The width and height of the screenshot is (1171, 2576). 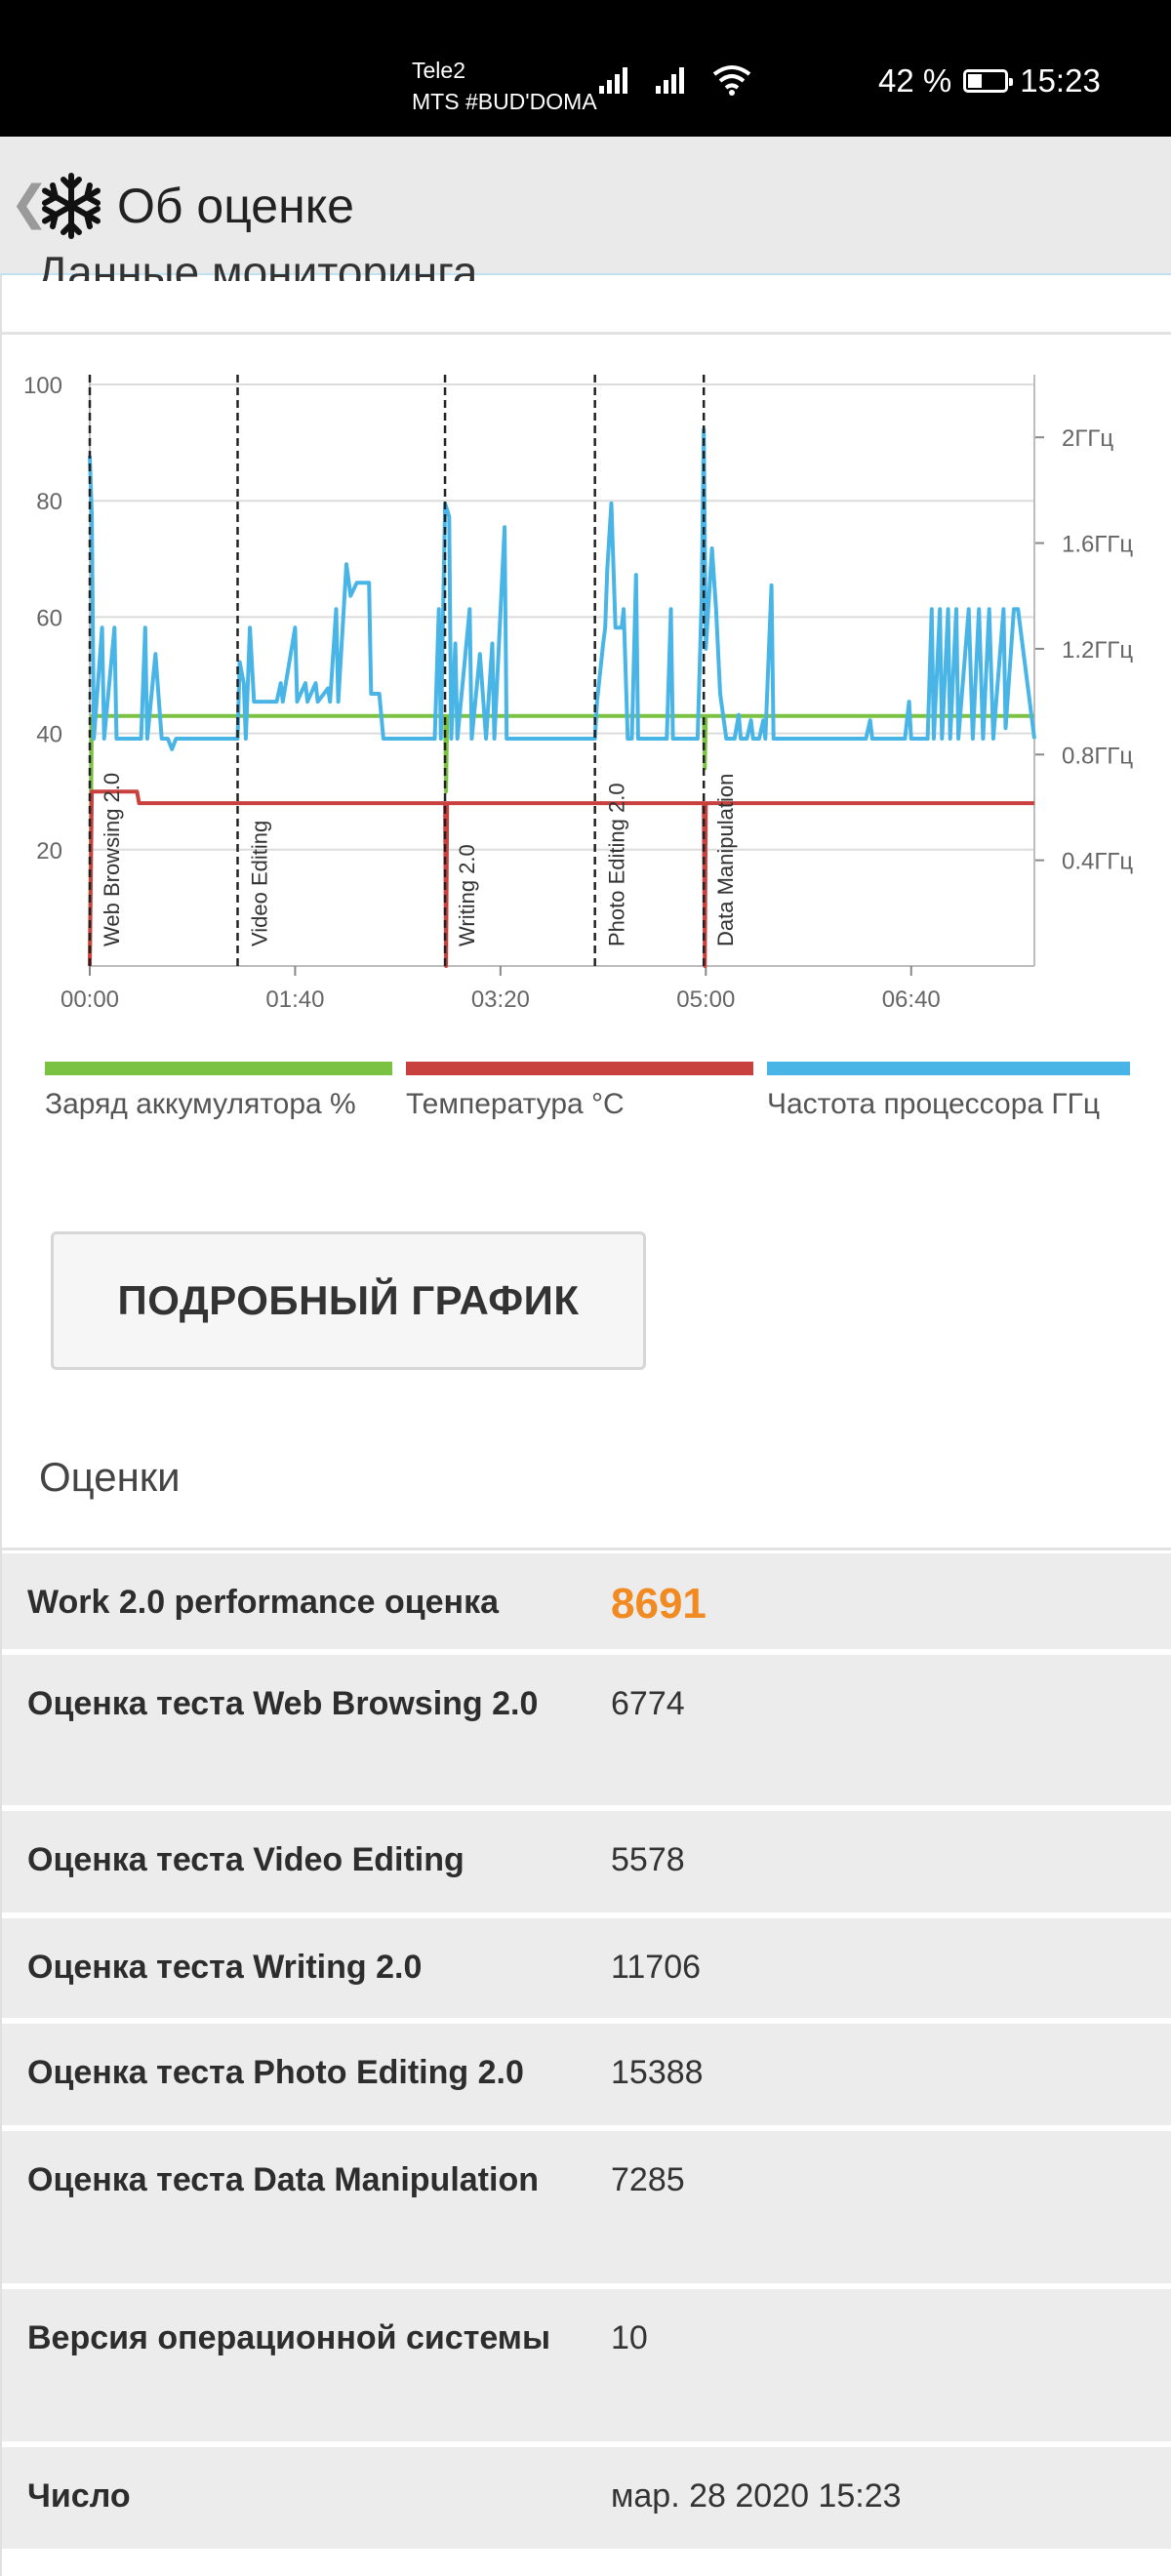 I want to click on legend-label-cpu-frequency: Частота процессора ГГц, so click(x=934, y=1104).